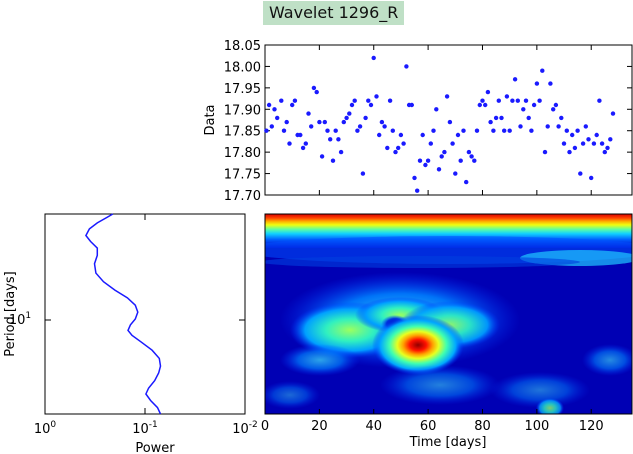 The height and width of the screenshot is (454, 633). What do you see at coordinates (242, 153) in the screenshot?
I see `ytick-label: 17.80` at bounding box center [242, 153].